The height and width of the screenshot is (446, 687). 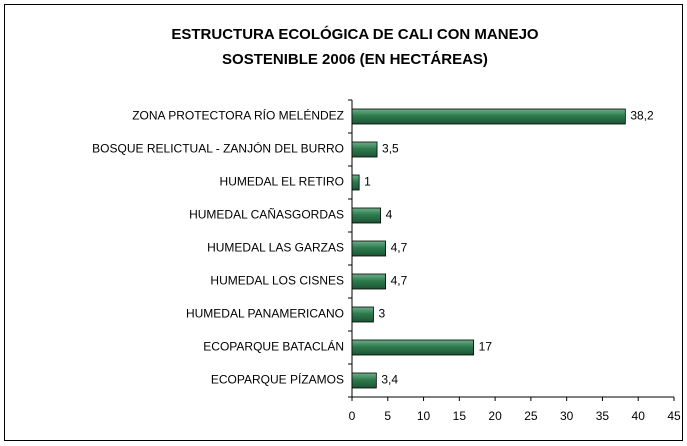 I want to click on chart-title: ESTRUCTURA ECOLÓGICA DE CALI CON MANEJO, so click(x=355, y=34).